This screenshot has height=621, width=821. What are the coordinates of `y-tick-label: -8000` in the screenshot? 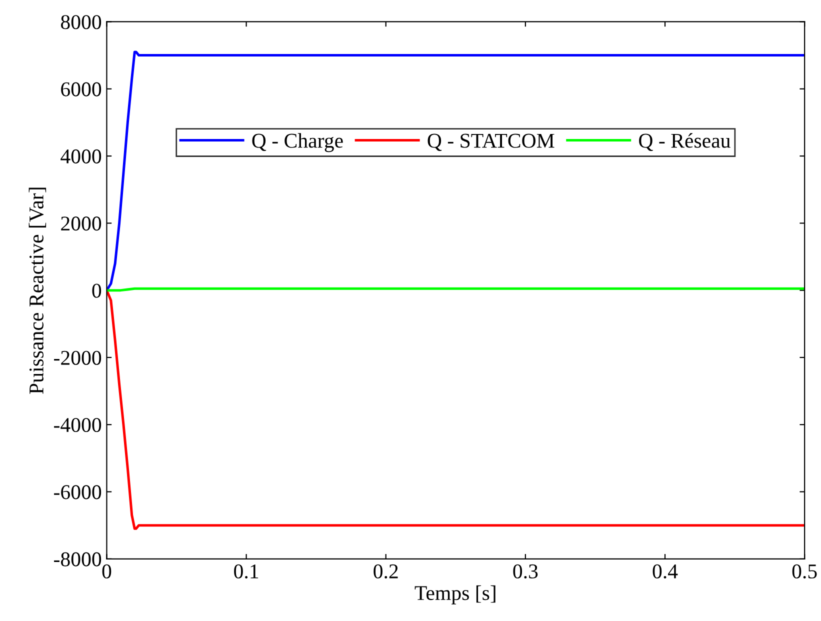 It's located at (78, 559).